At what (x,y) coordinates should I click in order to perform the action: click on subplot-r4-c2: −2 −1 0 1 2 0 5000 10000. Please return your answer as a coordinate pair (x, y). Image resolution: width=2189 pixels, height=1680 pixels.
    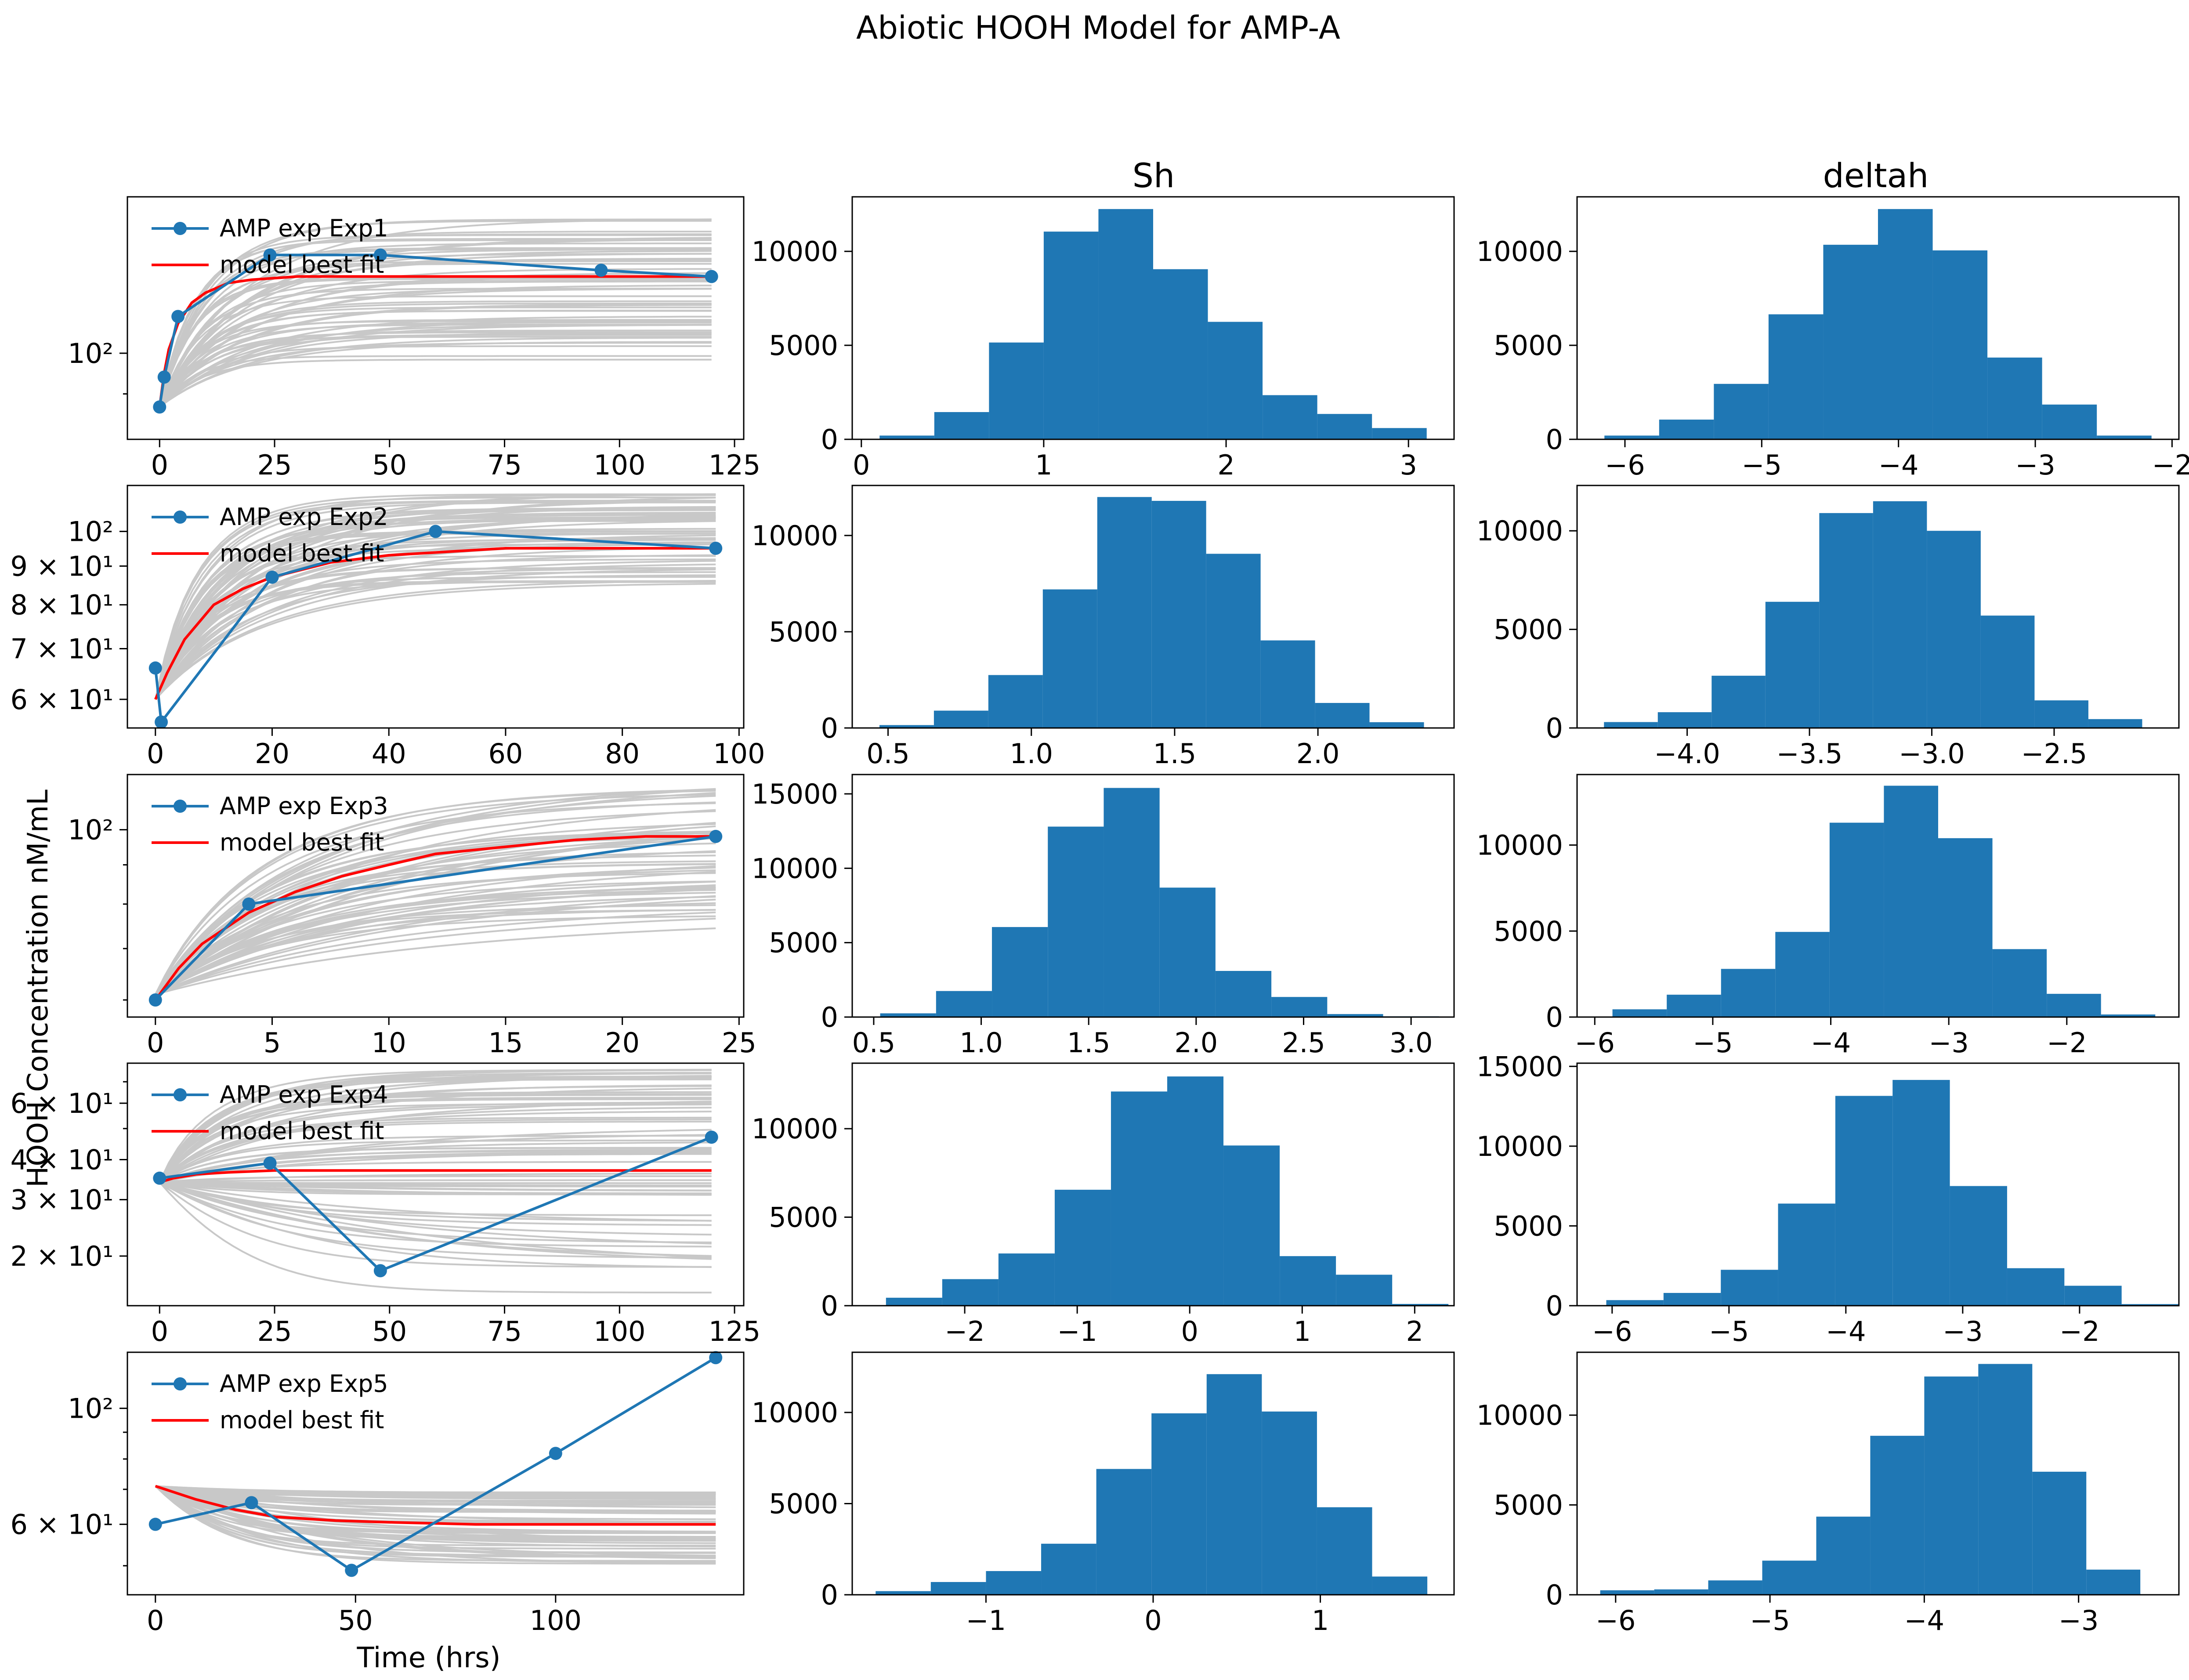
    Looking at the image, I should click on (1103, 1204).